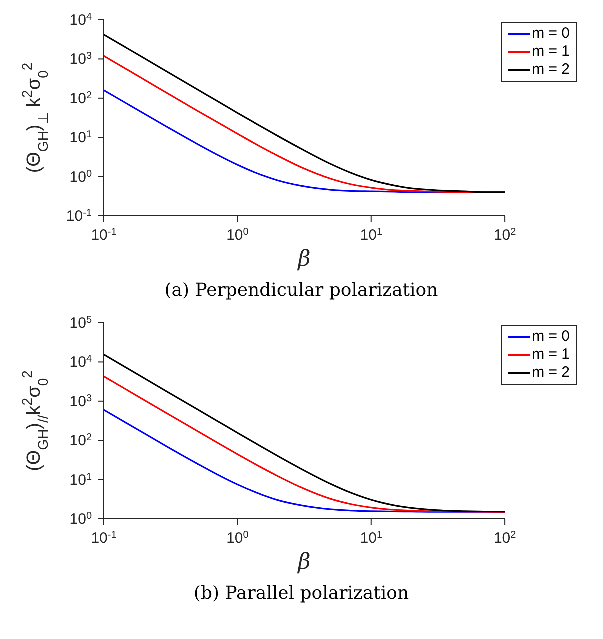 This screenshot has width=603, height=639. What do you see at coordinates (81, 323) in the screenshot?
I see `y-tick-label: 10$^{5}$` at bounding box center [81, 323].